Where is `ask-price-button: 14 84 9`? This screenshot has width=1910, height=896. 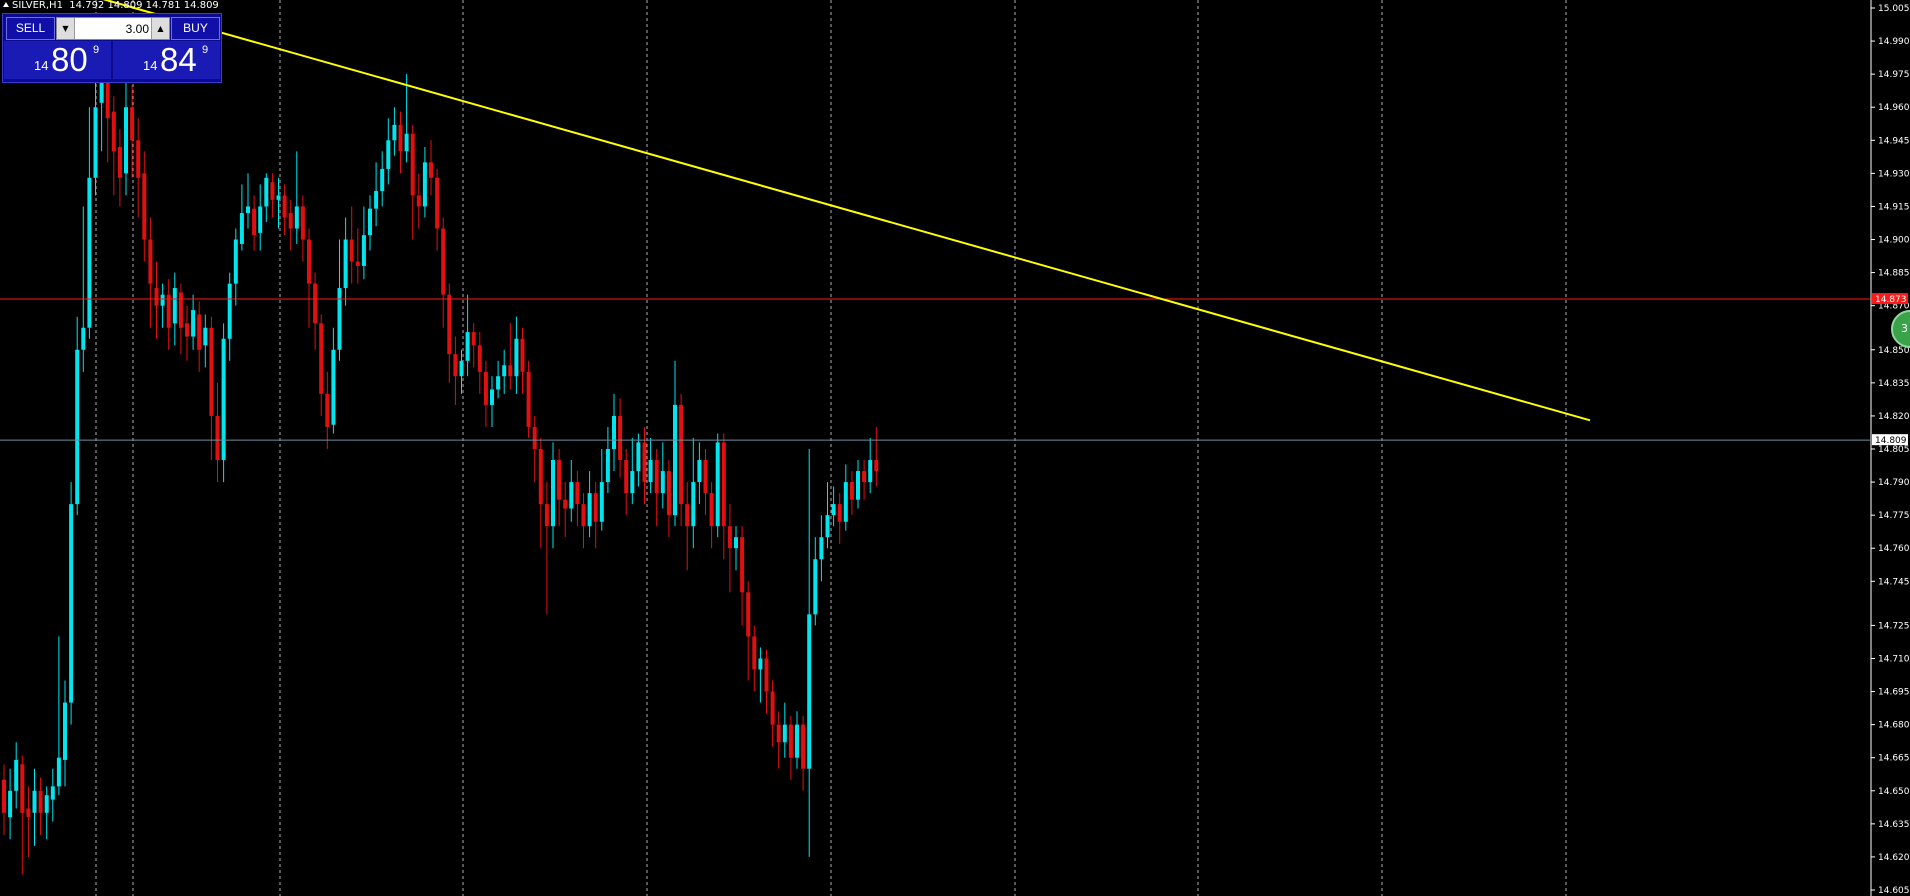
ask-price-button: 14 84 9 is located at coordinates (166, 60).